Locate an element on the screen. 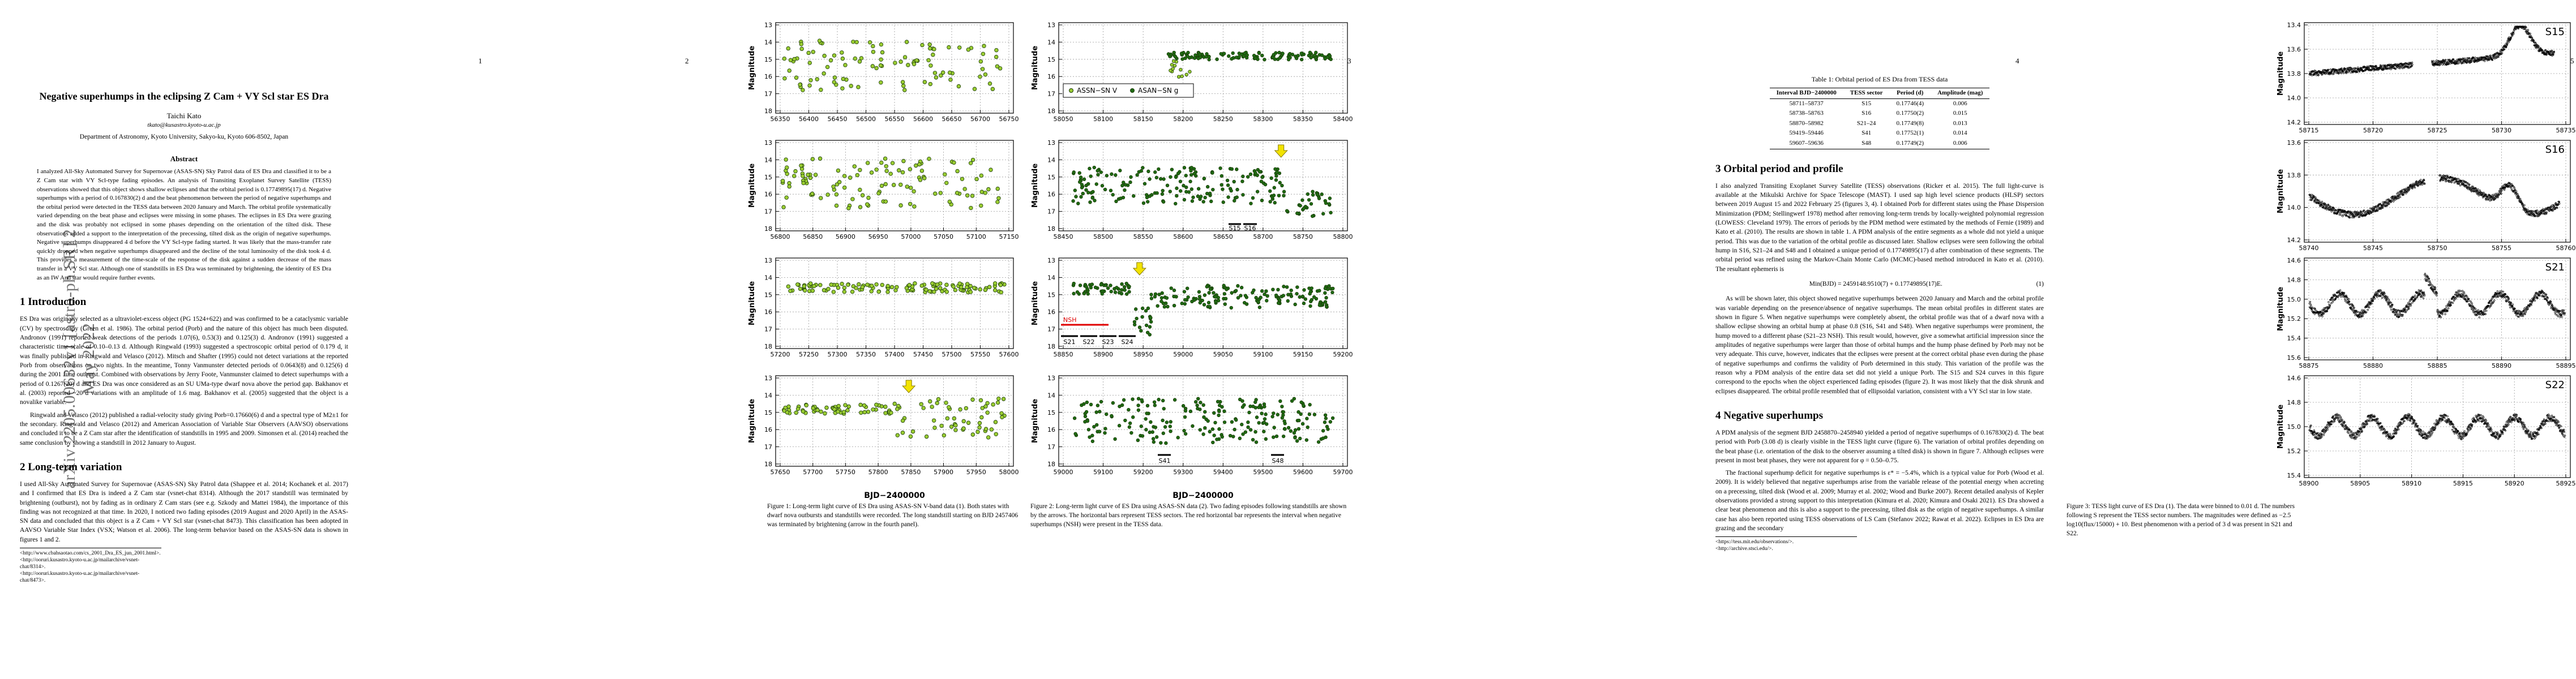  x-tick-label: 59000 is located at coordinates (1063, 472).